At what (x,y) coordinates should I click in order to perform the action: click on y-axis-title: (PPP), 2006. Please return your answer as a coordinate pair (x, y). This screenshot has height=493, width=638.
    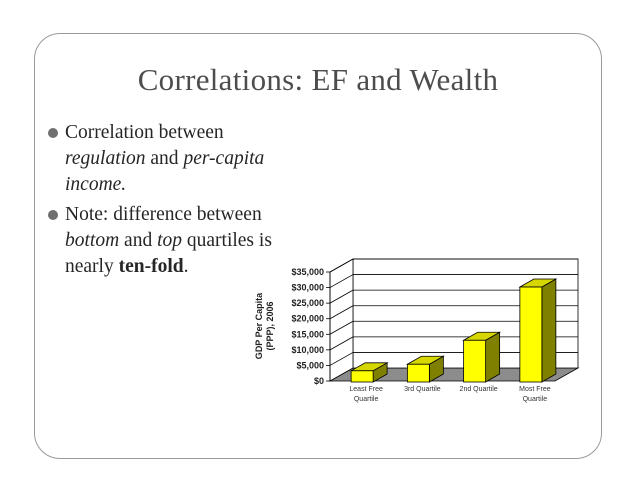
    Looking at the image, I should click on (270, 325).